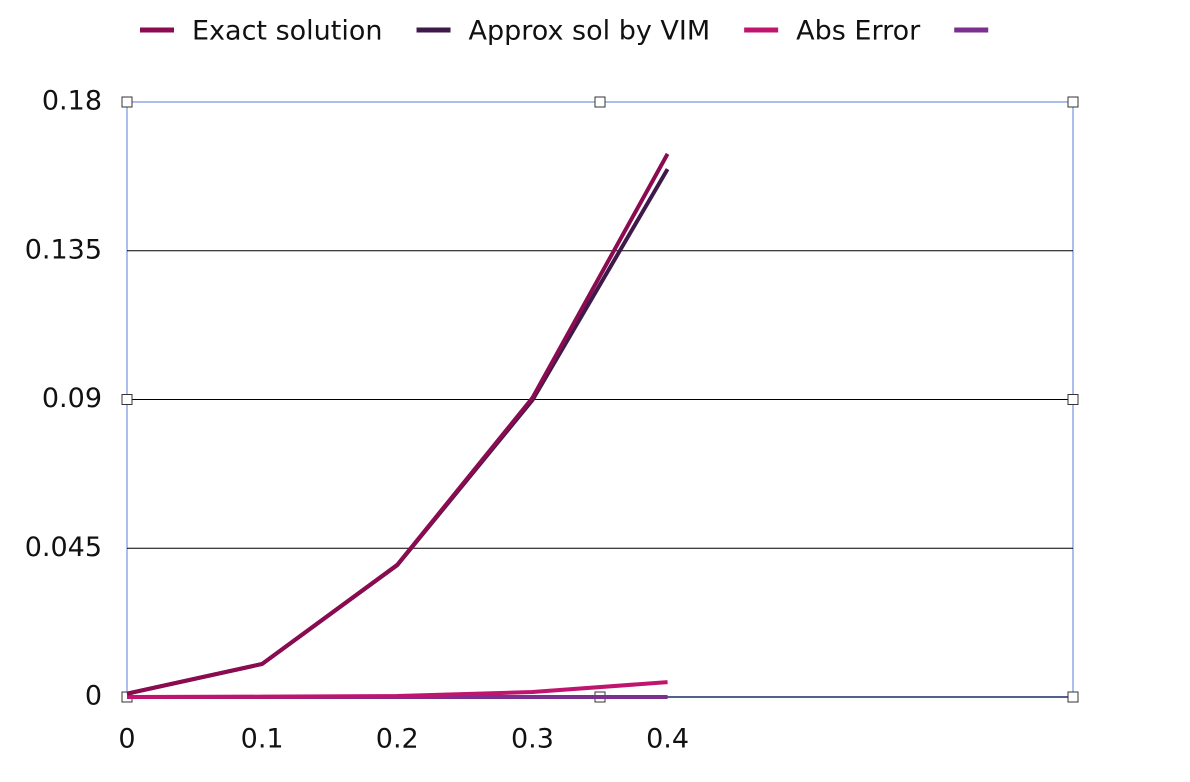 The width and height of the screenshot is (1190, 782). What do you see at coordinates (63, 249) in the screenshot?
I see `y-tick-label: 0.135` at bounding box center [63, 249].